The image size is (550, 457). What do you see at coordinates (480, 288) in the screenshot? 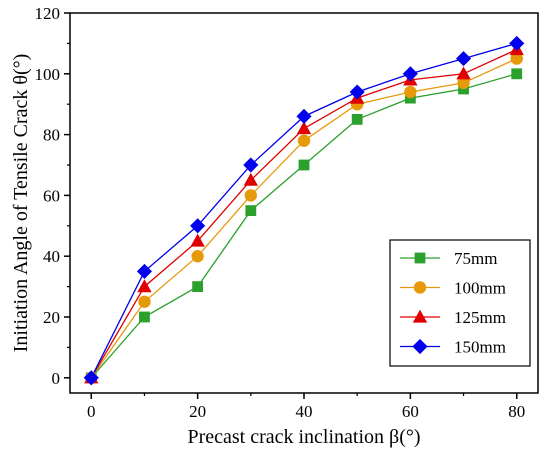
I see `legend-label-100mm: 100mm` at bounding box center [480, 288].